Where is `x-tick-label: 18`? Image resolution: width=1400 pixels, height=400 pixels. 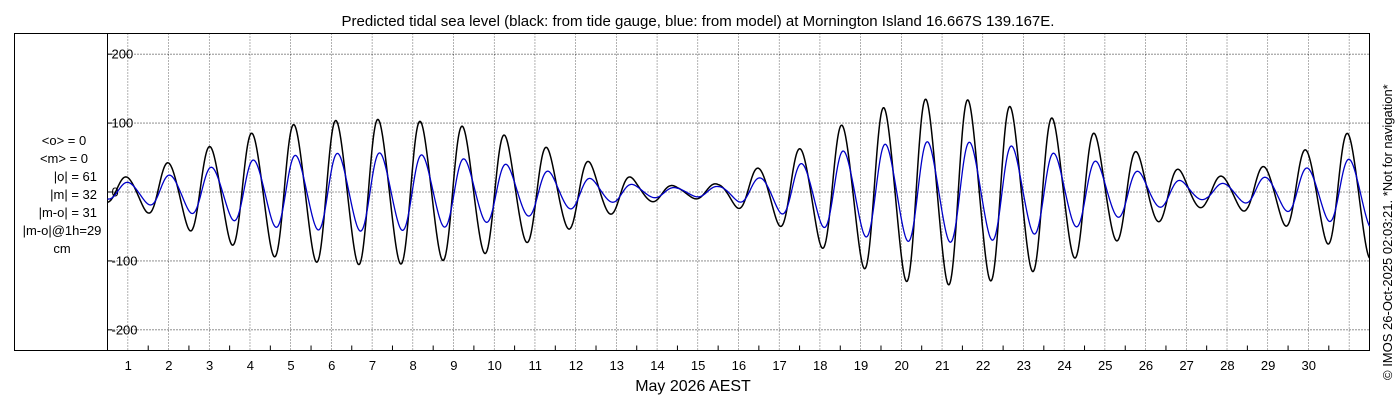
x-tick-label: 18 is located at coordinates (820, 365).